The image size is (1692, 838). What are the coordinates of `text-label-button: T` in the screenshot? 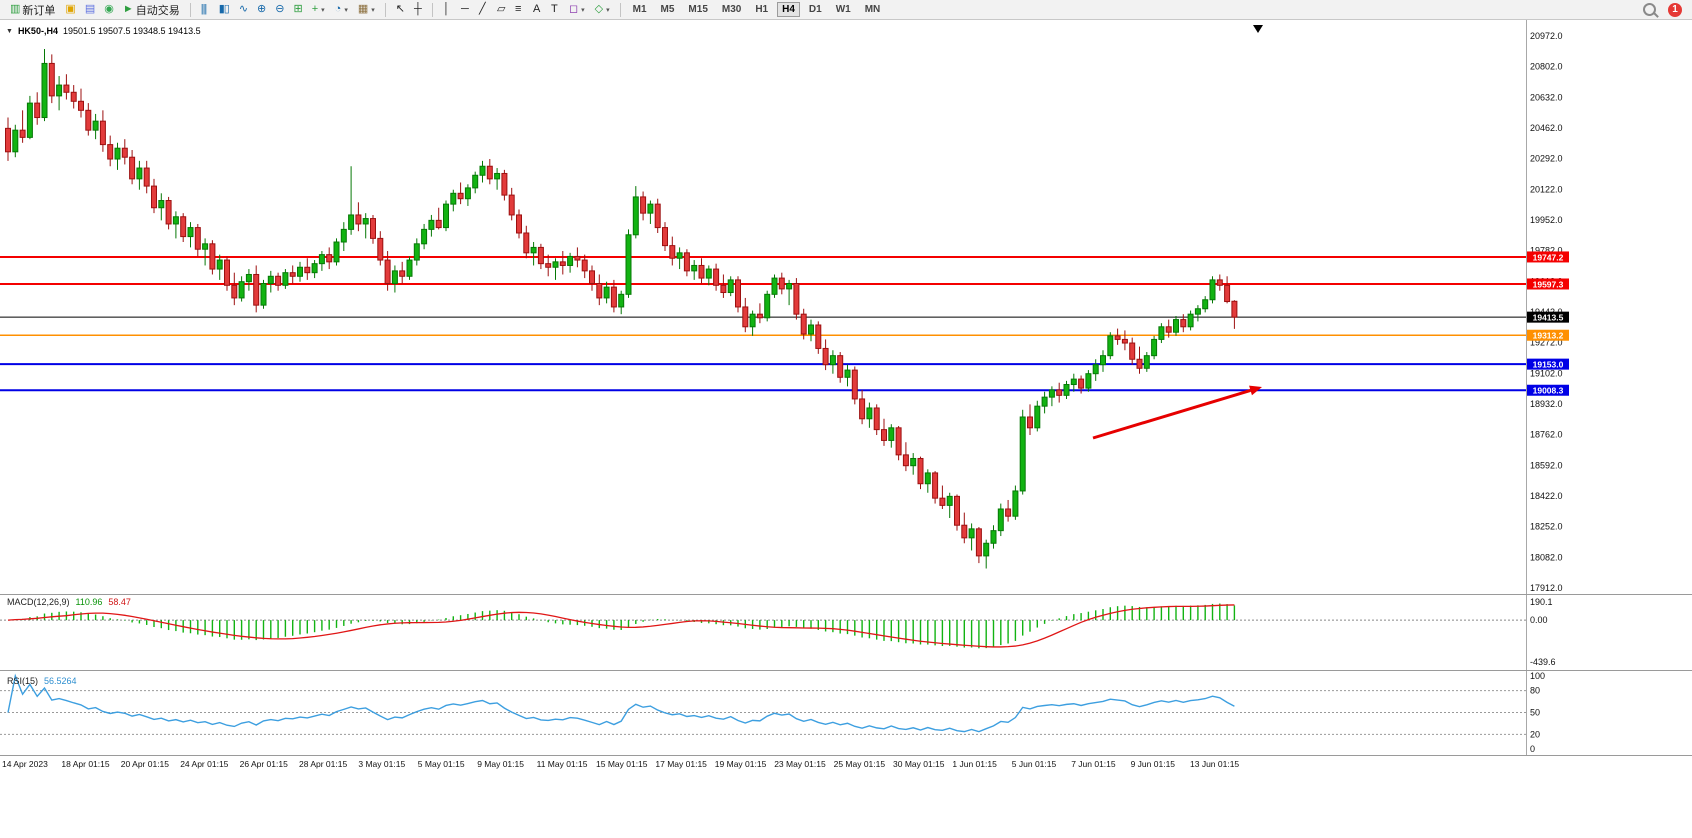 It's located at (555, 10).